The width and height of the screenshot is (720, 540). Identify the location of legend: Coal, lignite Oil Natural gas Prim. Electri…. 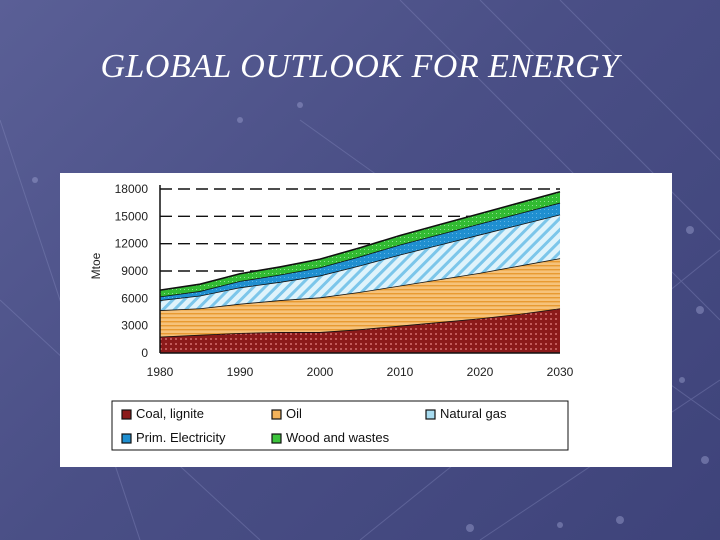
(340, 425).